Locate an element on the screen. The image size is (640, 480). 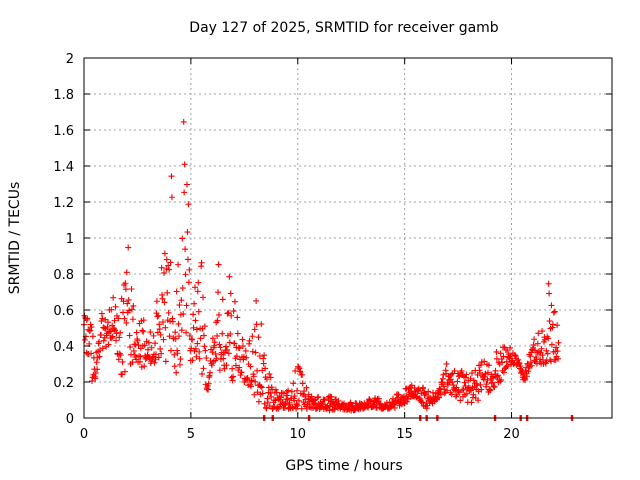
y-tick-label: 1.6 is located at coordinates (63, 131).